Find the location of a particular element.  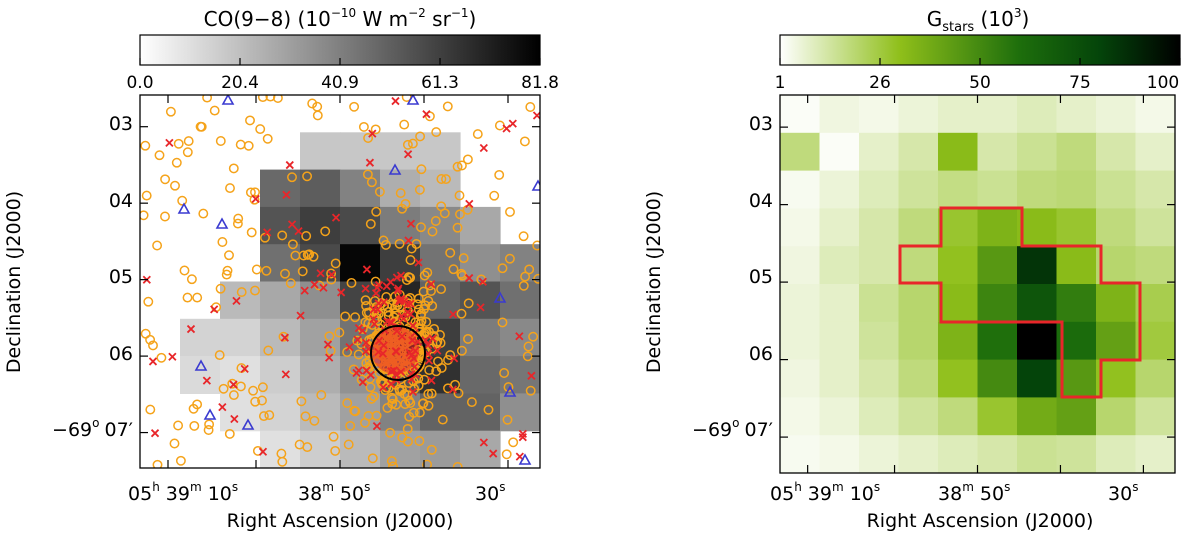

right-heatmap-cell-r3-c3 is located at coordinates (918, 227).